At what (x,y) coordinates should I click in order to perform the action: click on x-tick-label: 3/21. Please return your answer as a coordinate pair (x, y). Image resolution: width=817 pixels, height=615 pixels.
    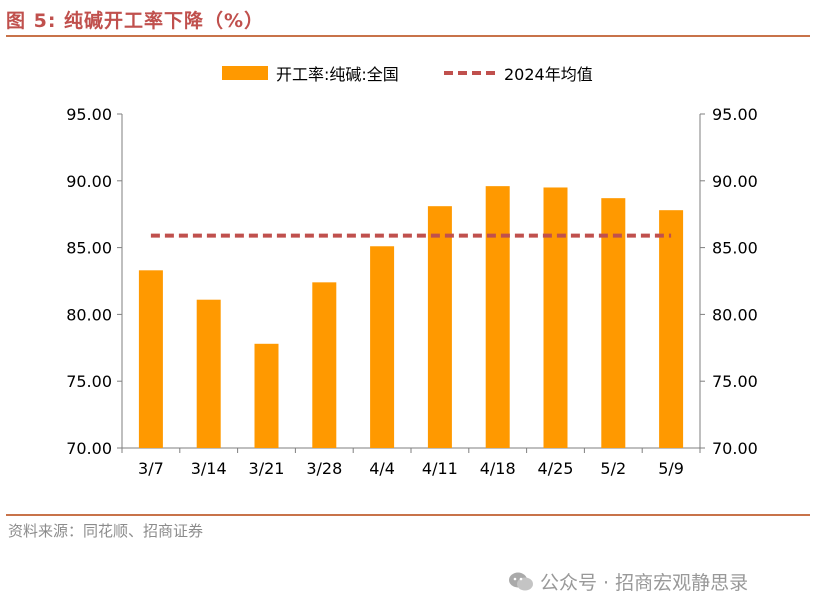
    Looking at the image, I should click on (267, 468).